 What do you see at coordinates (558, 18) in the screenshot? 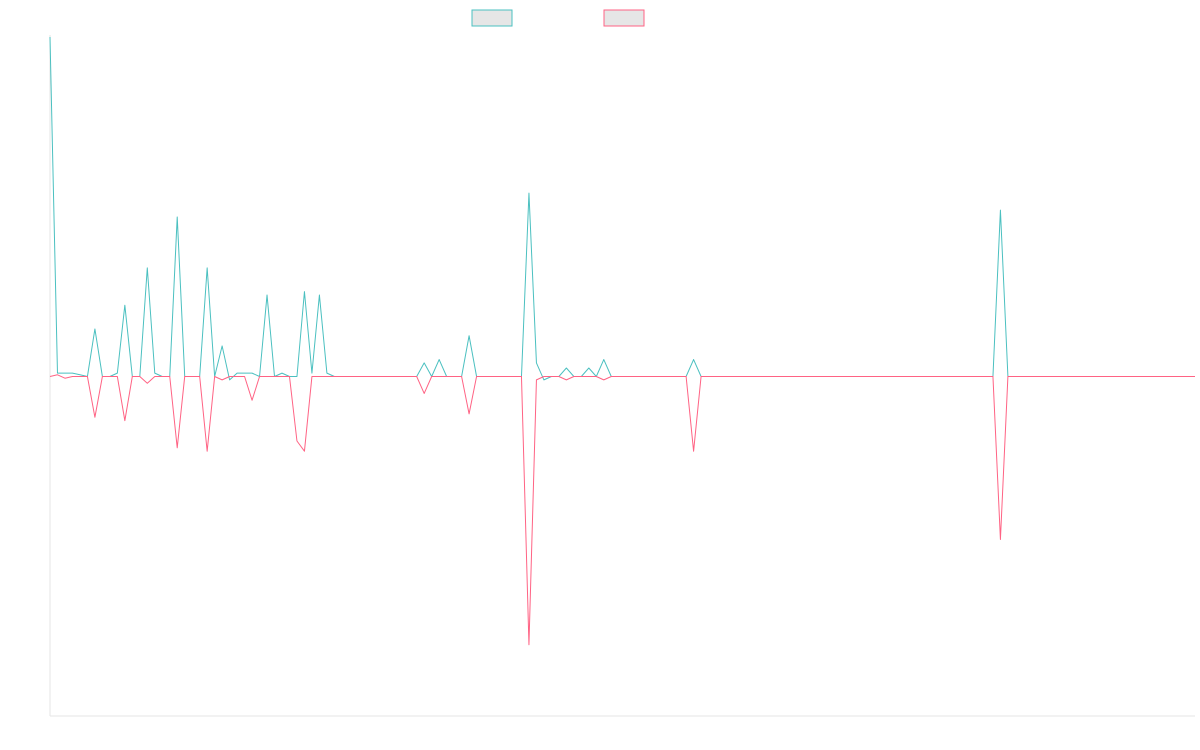
I see `legend` at bounding box center [558, 18].